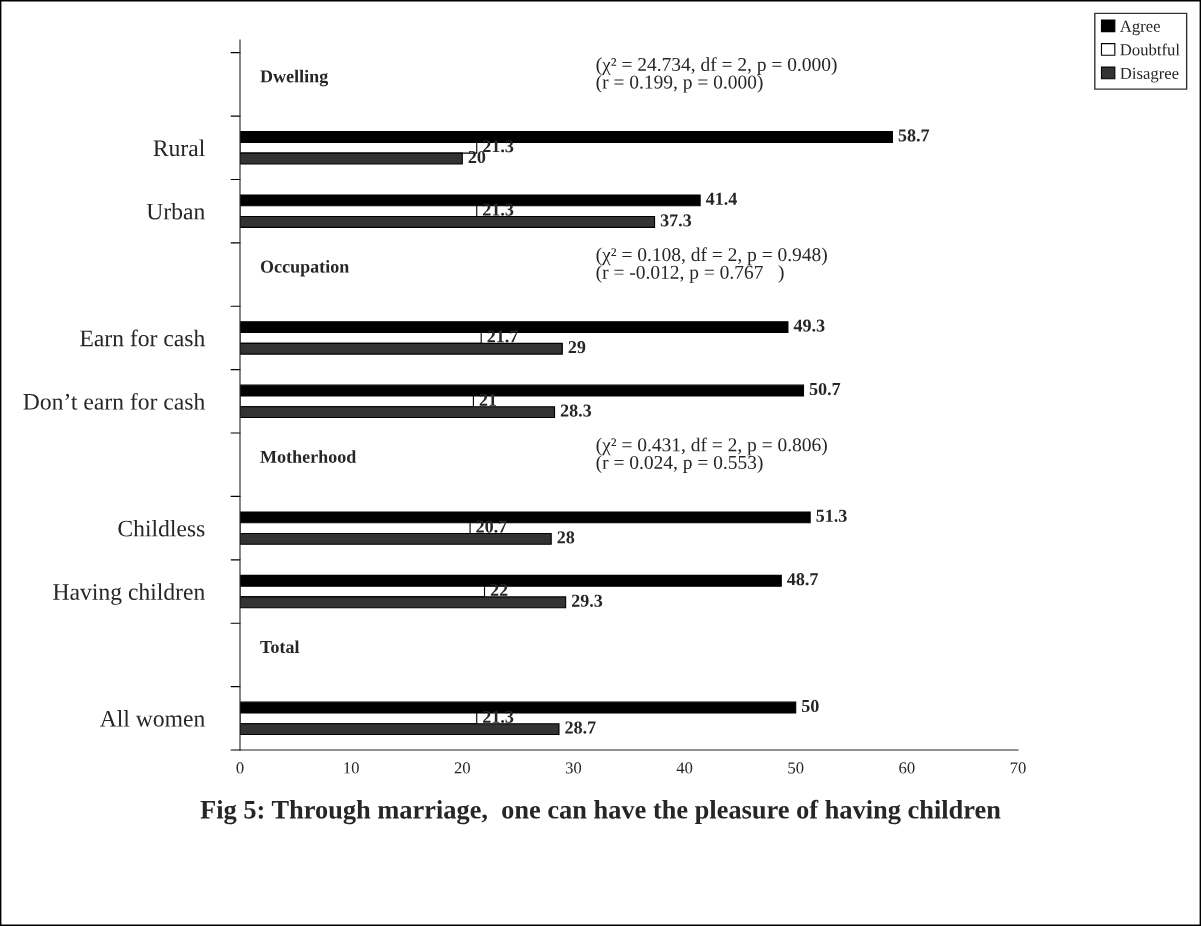  What do you see at coordinates (114, 401) in the screenshot?
I see `y-tick-label: Don’t earn for cash` at bounding box center [114, 401].